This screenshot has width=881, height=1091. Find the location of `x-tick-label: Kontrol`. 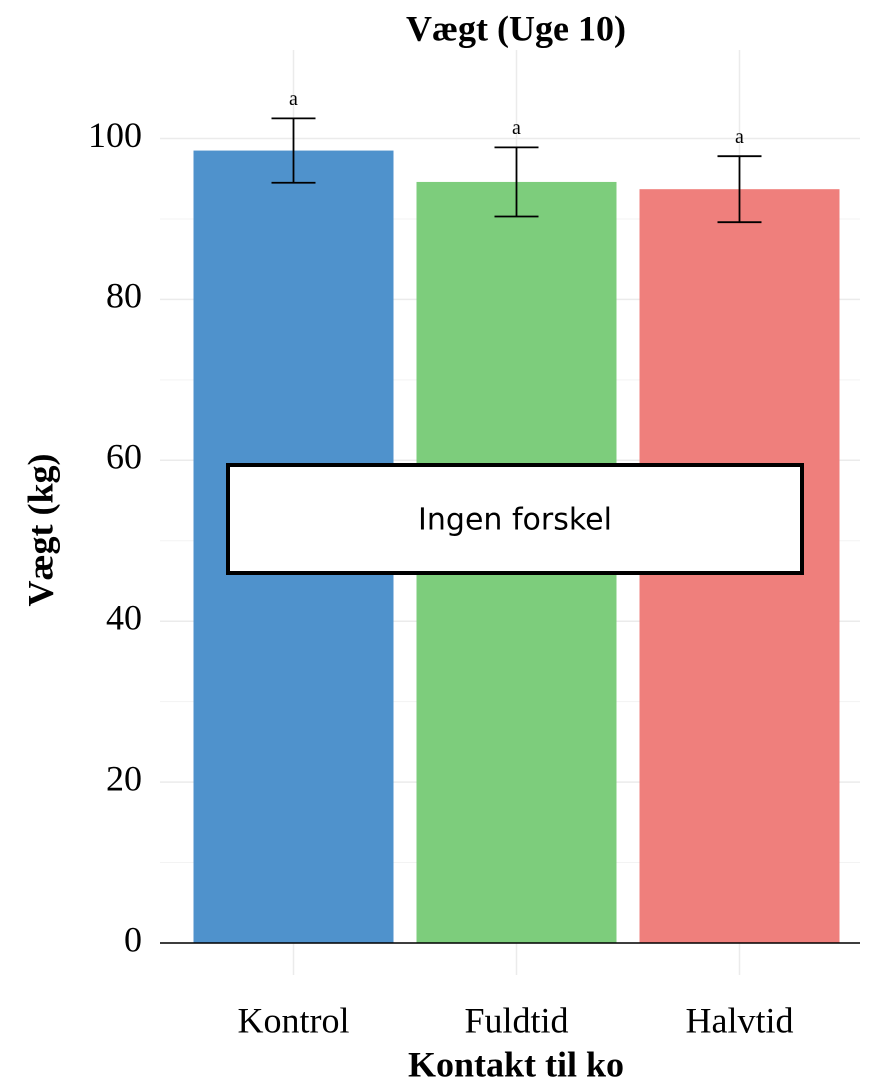

x-tick-label: Kontrol is located at coordinates (294, 1020).